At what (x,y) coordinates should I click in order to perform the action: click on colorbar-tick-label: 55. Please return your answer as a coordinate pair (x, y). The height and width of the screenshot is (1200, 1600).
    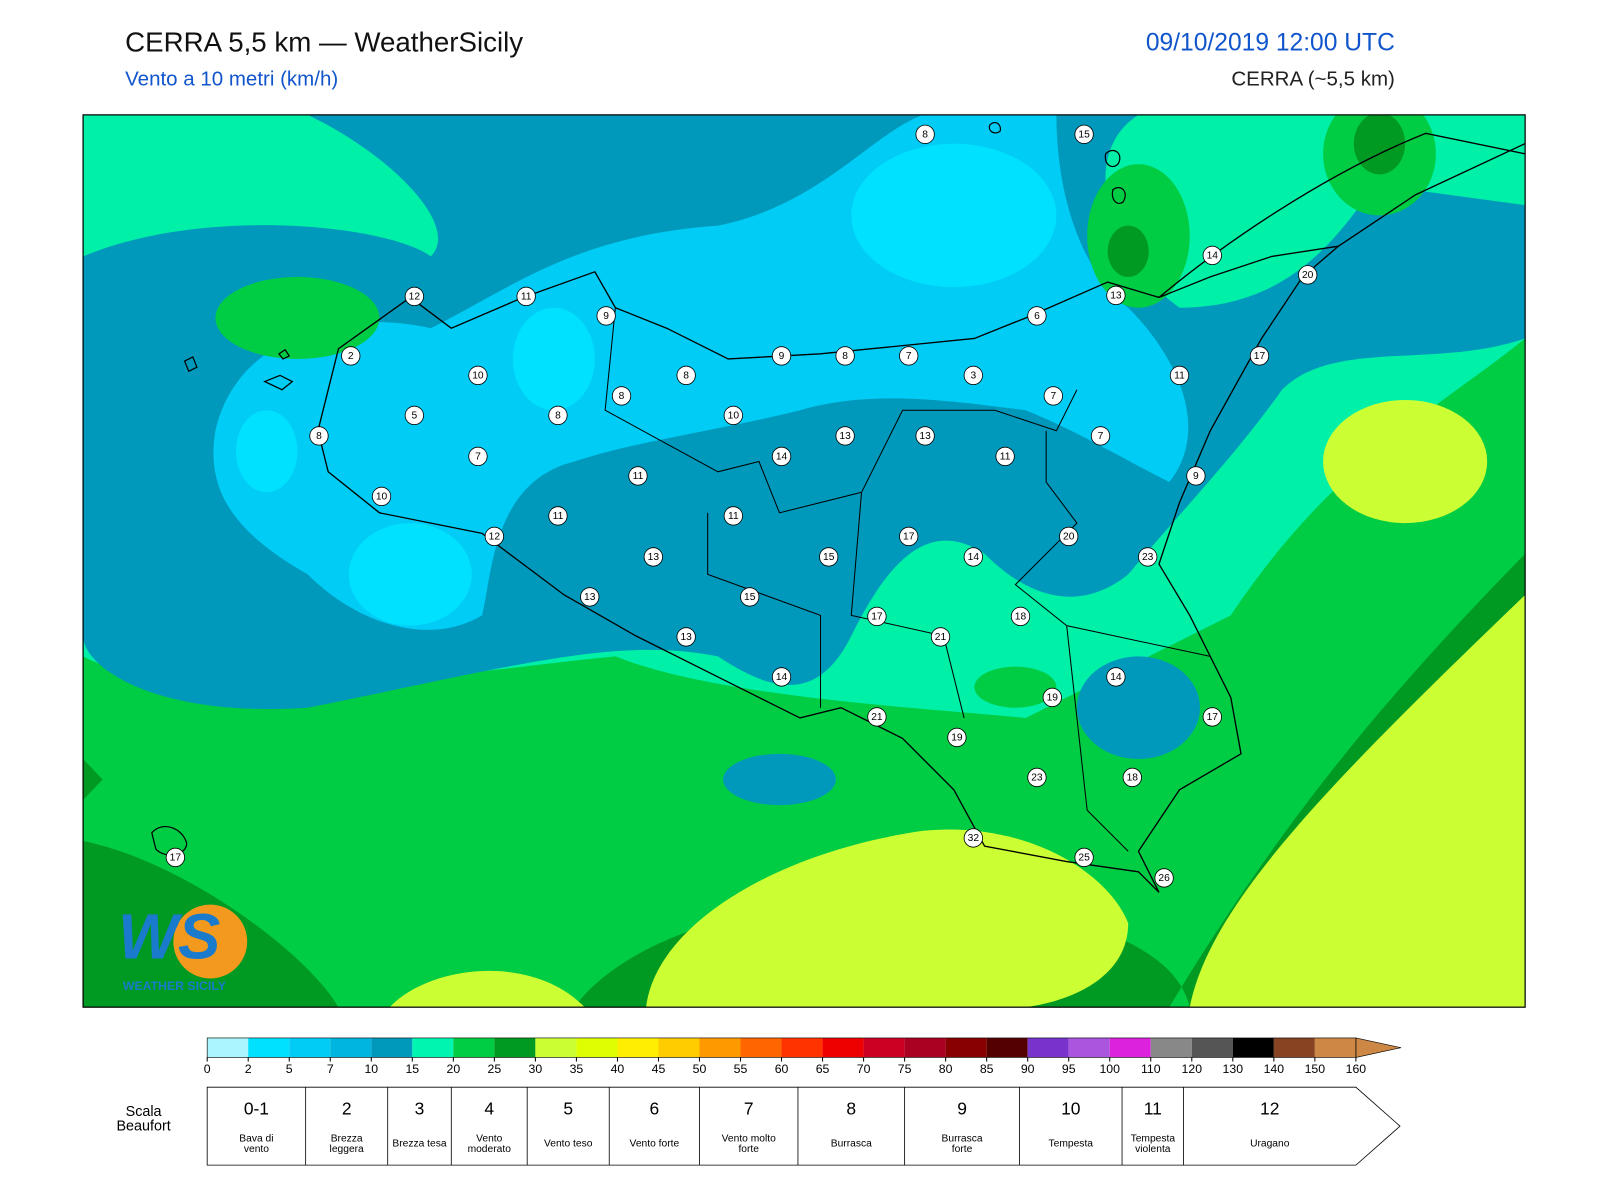
    Looking at the image, I should click on (741, 1069).